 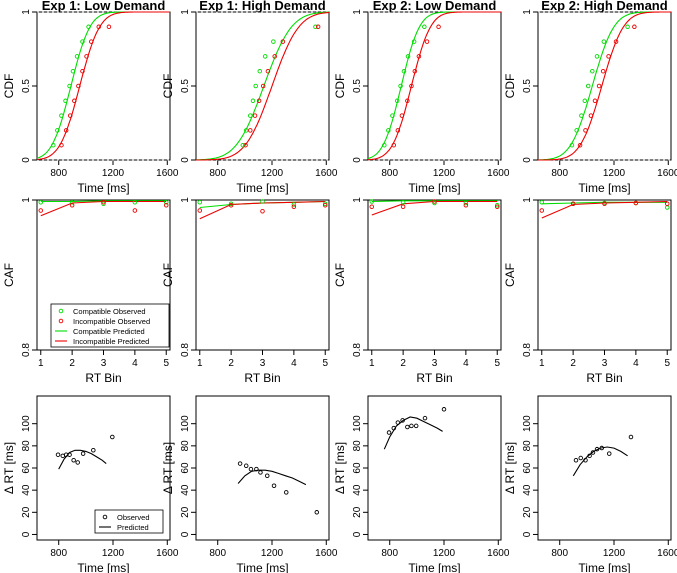 What do you see at coordinates (185, 468) in the screenshot?
I see `y-tick-label: 60` at bounding box center [185, 468].